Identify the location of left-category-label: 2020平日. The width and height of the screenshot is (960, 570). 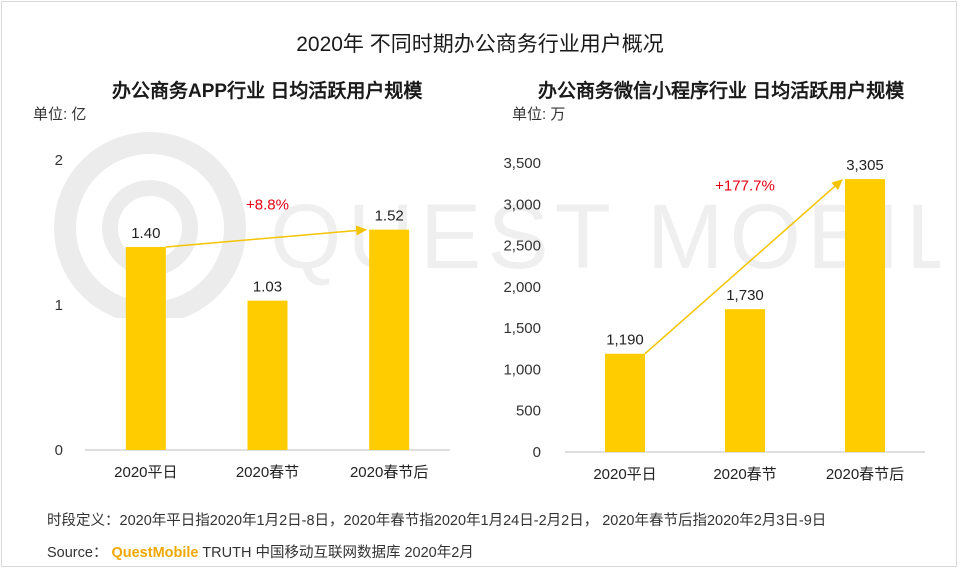
(145, 472).